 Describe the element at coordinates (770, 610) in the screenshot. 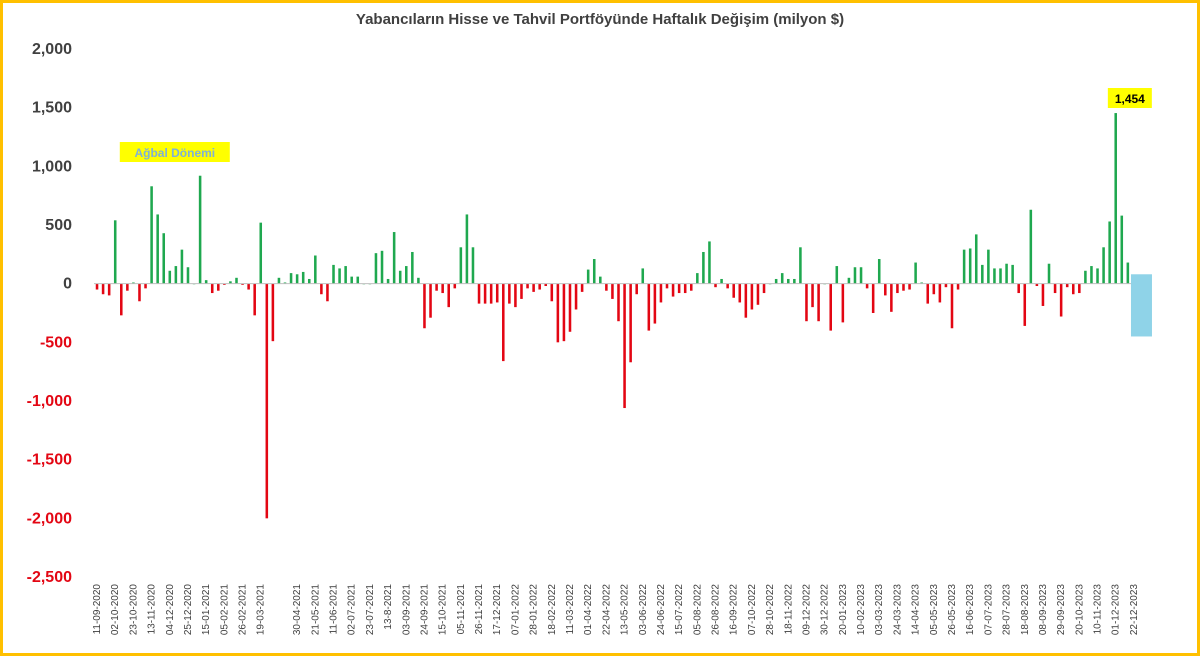

I see `x-tick-label: 28-10-2022` at that location.